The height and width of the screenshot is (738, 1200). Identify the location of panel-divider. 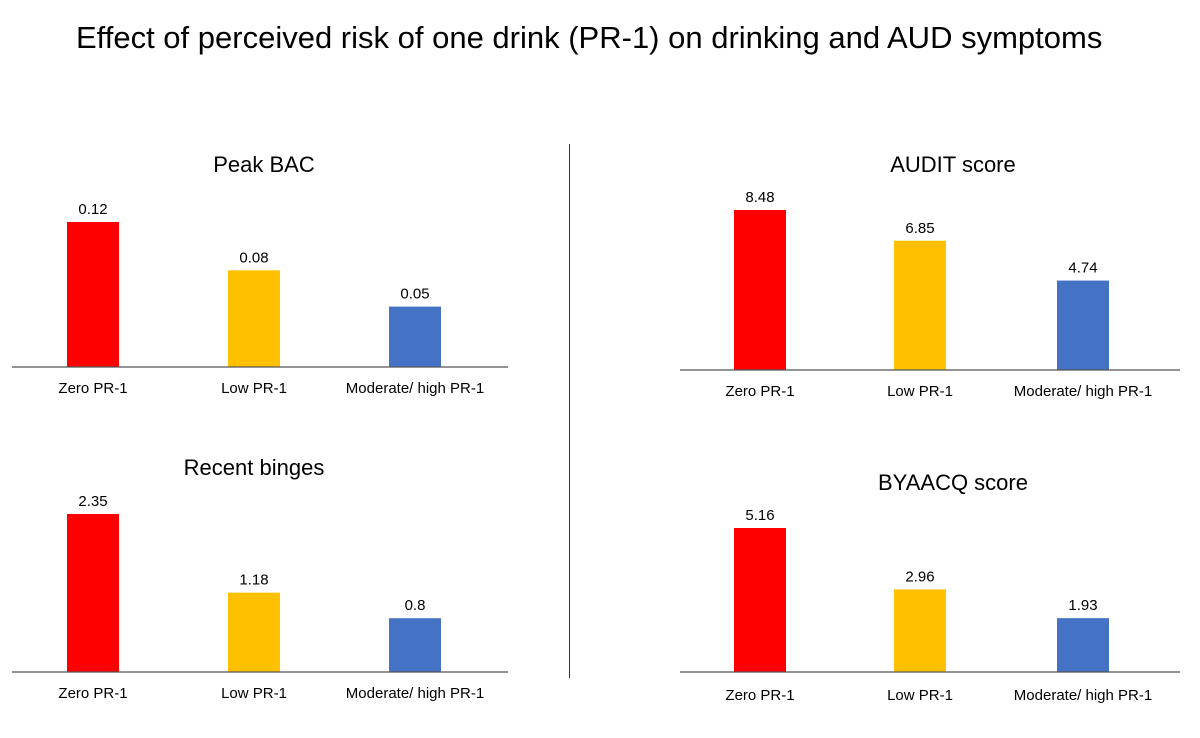
(569, 411).